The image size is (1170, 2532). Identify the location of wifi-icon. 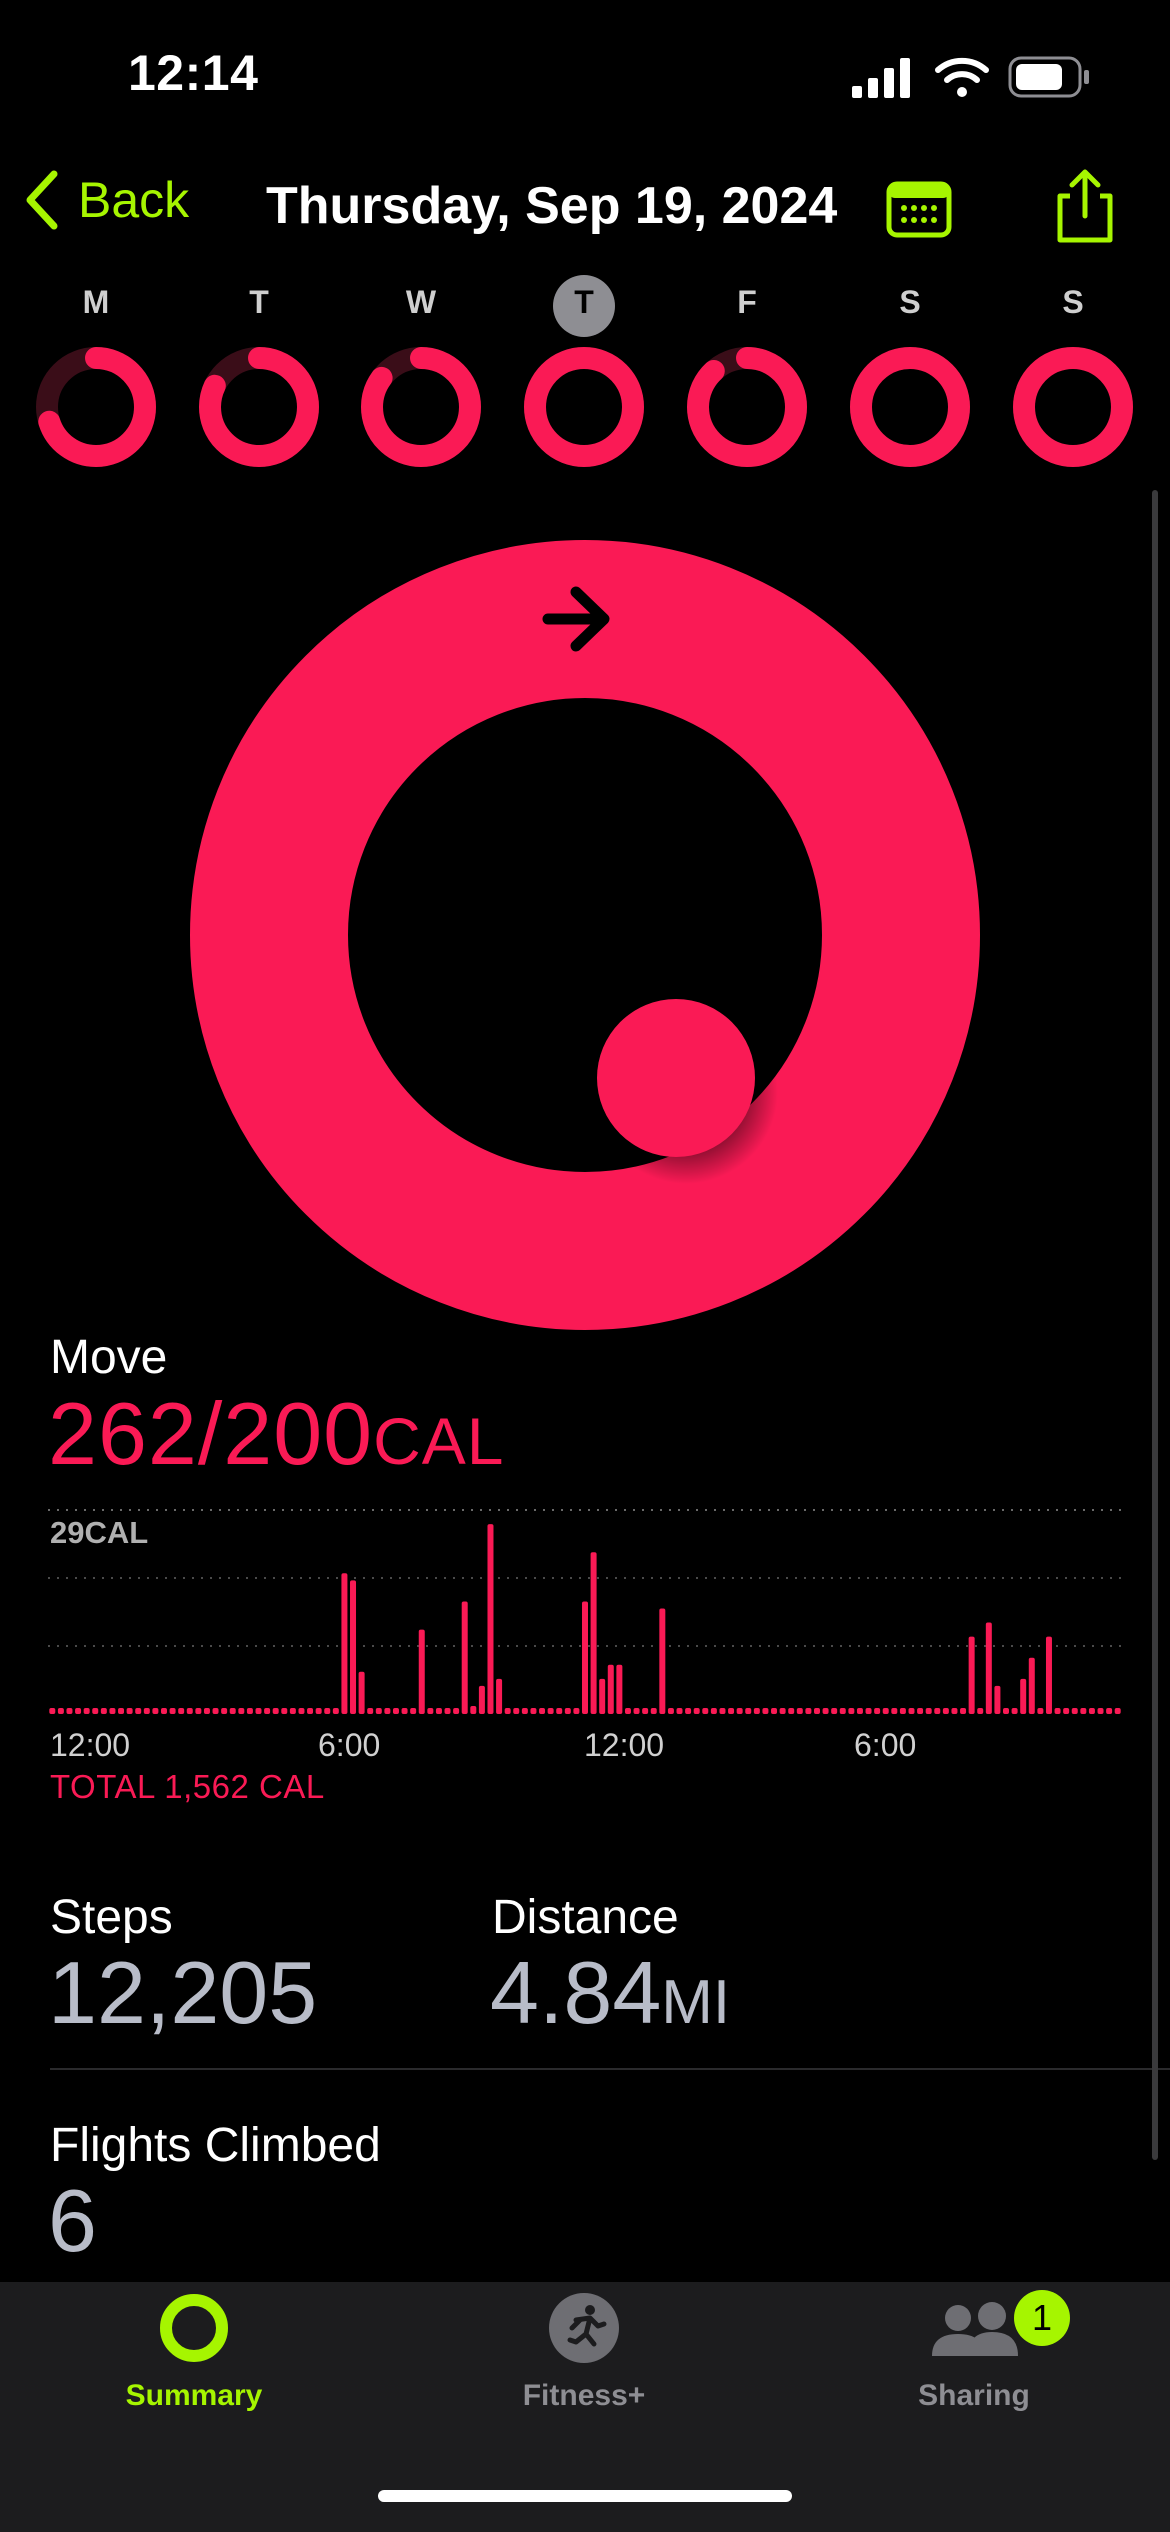
(962, 77).